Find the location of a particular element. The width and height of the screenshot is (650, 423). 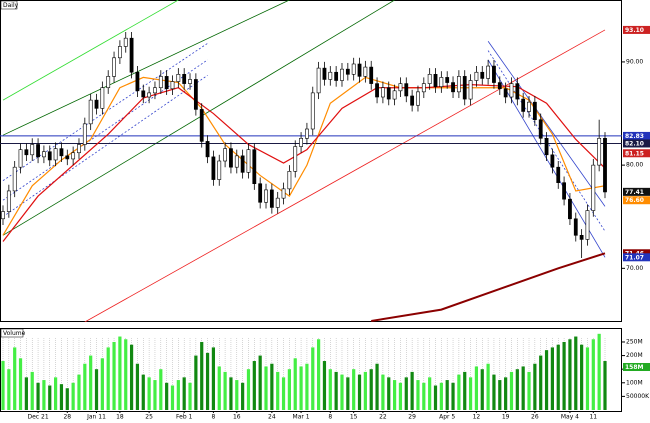

price-tag-label: 76.60 is located at coordinates (634, 200).